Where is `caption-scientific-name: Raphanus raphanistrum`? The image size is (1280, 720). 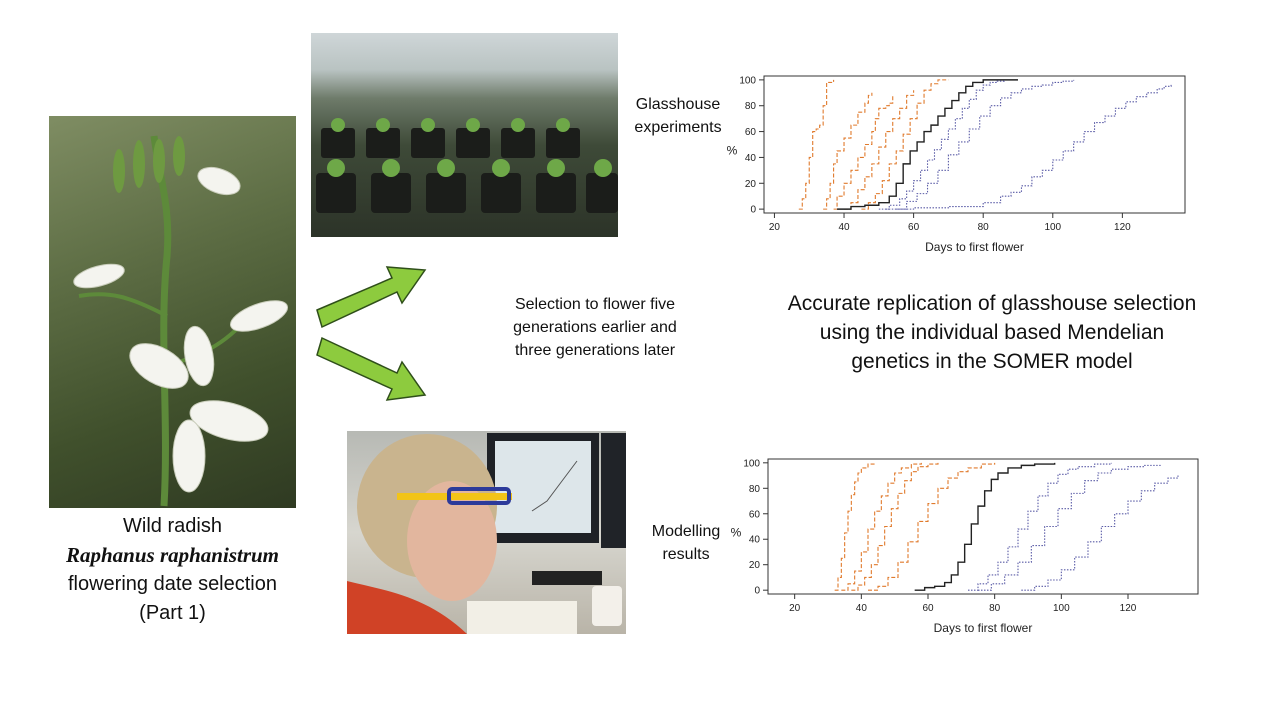 caption-scientific-name: Raphanus raphanistrum is located at coordinates (172, 555).